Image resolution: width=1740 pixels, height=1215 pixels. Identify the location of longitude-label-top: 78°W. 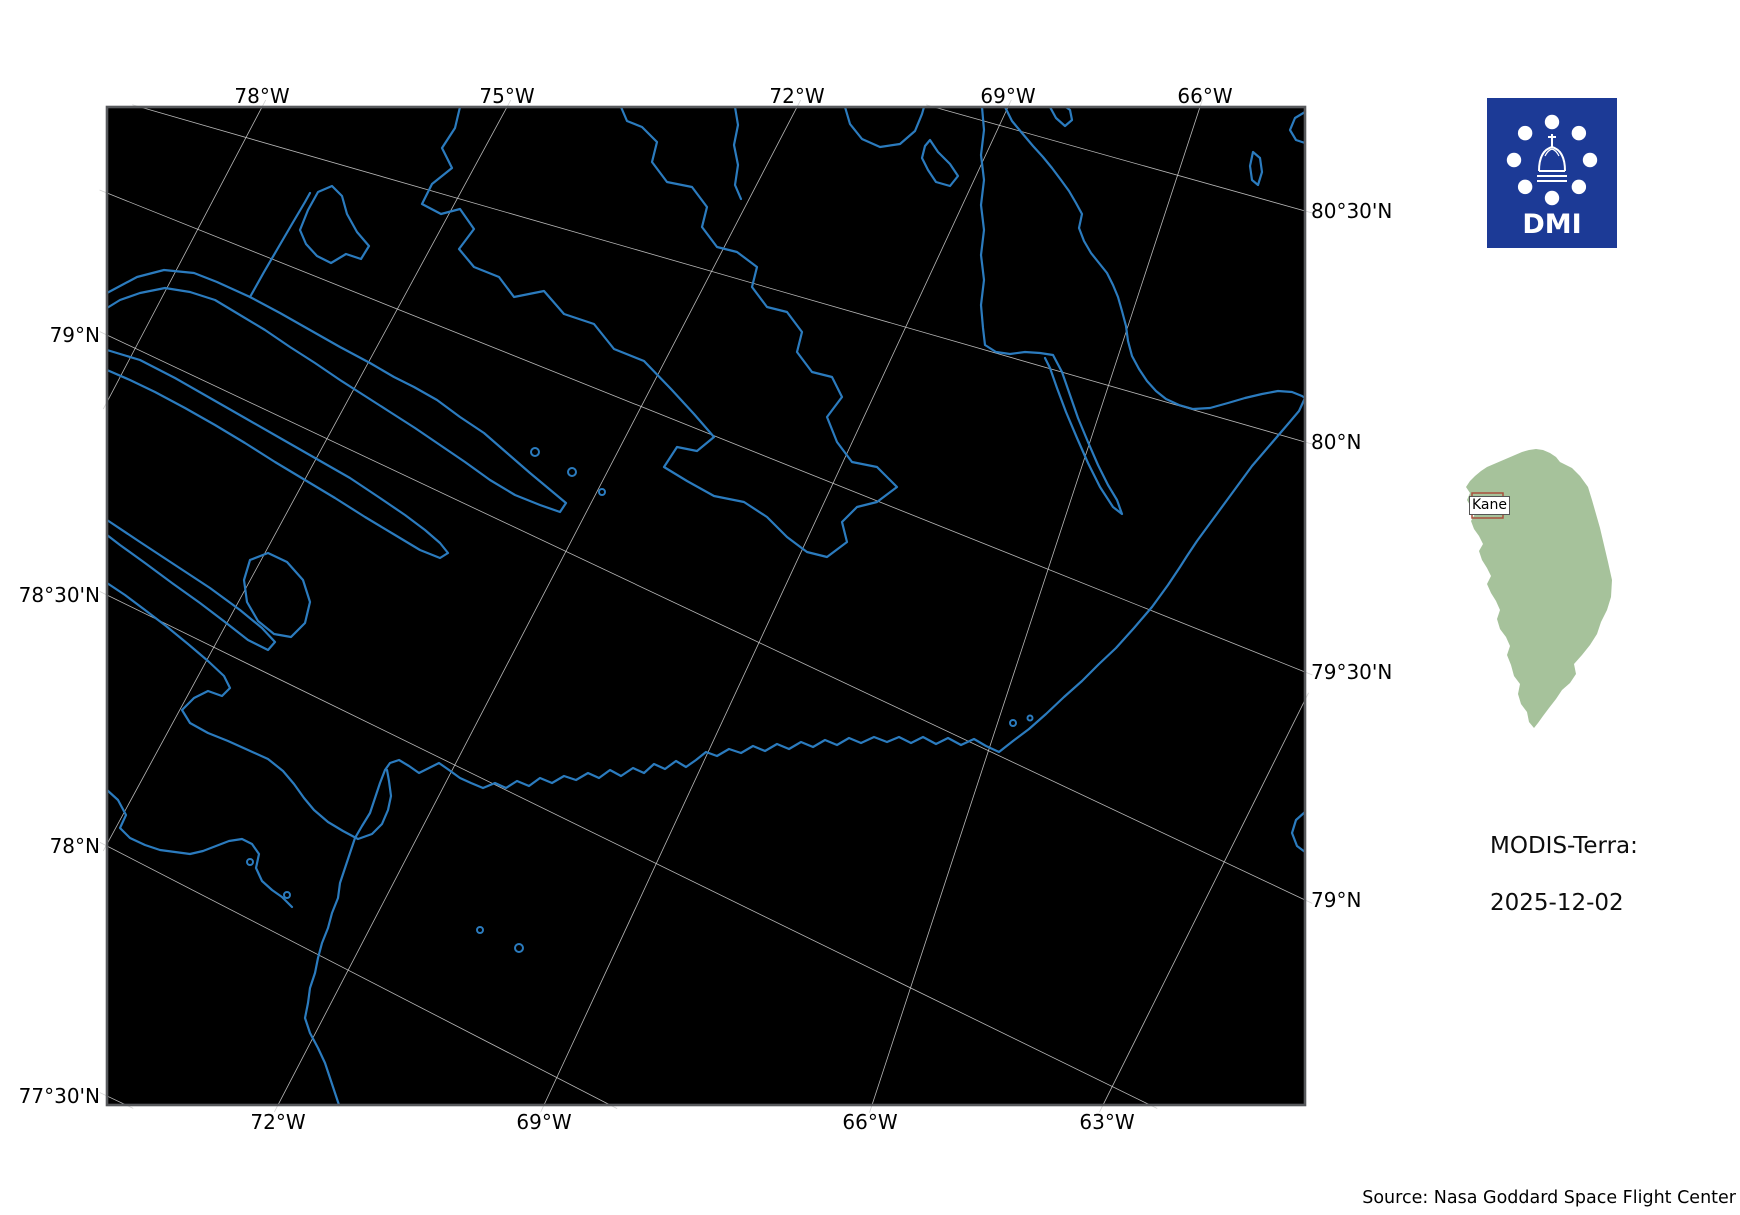
(262, 96).